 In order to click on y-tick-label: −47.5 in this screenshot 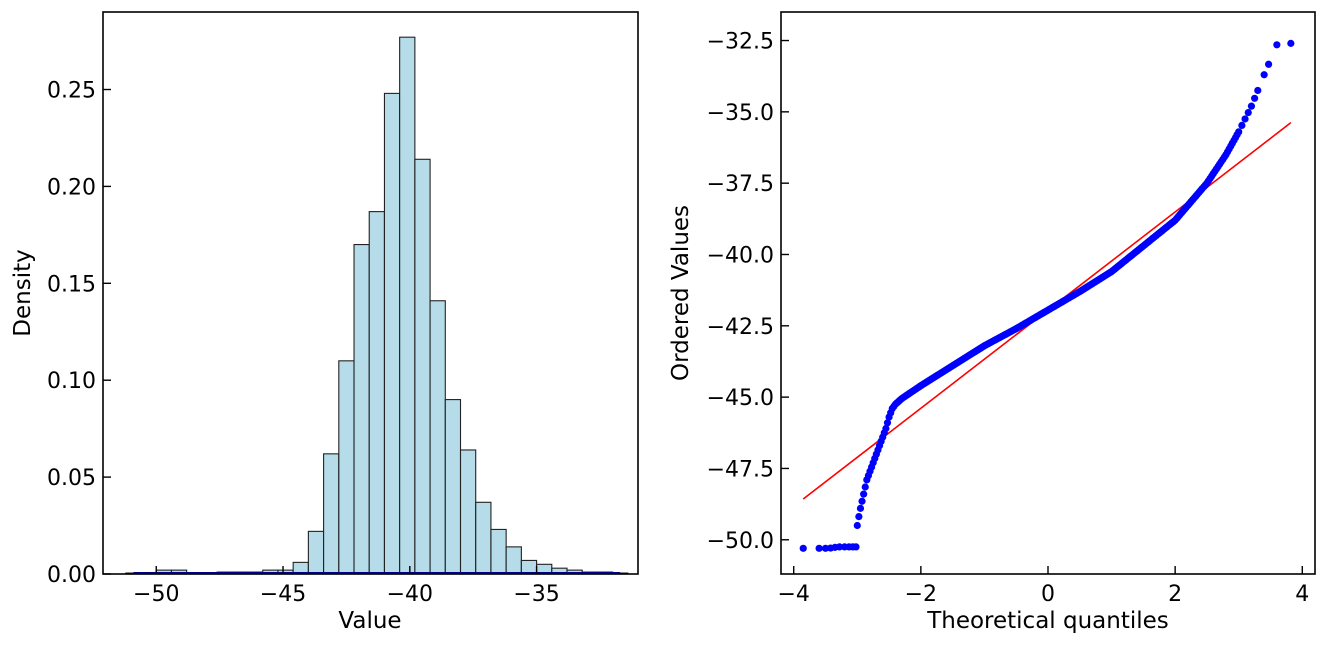, I will do `click(740, 469)`.